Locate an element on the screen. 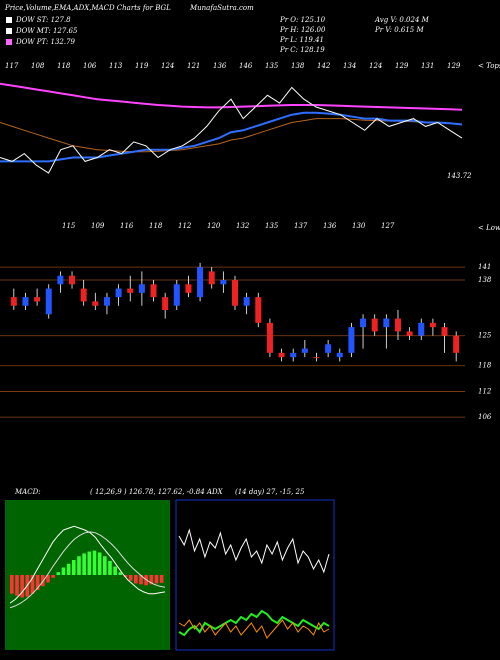 This screenshot has height=660, width=500. stat: Pr H: 126.00 is located at coordinates (302, 30).